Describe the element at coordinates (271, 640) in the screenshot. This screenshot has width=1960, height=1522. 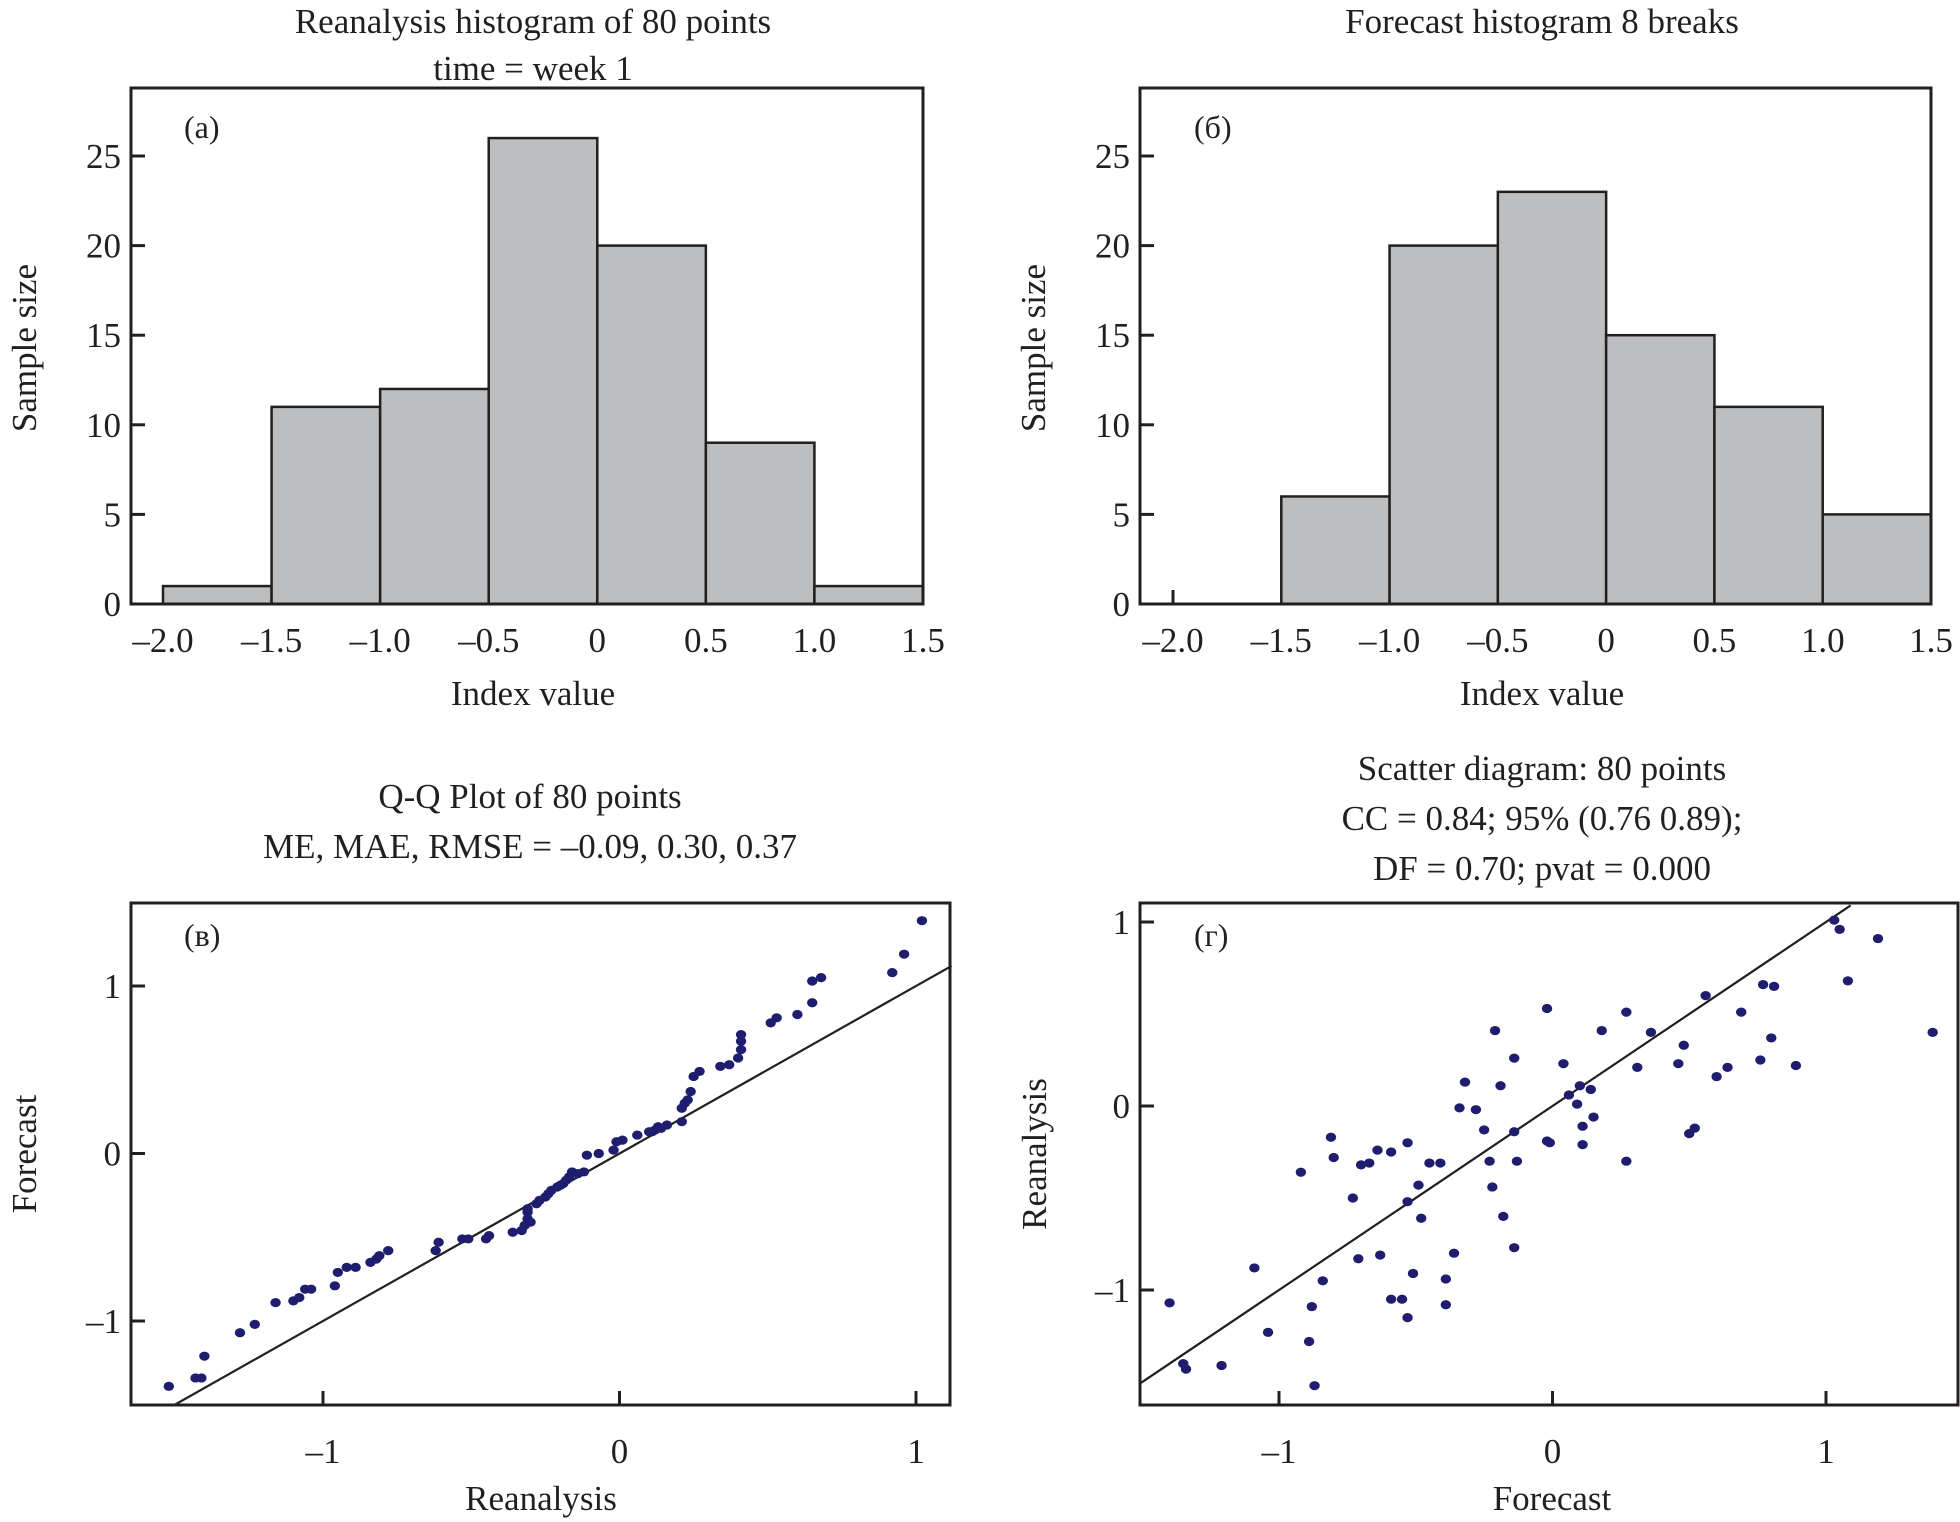
I see `x-tick-label: –1.5` at that location.